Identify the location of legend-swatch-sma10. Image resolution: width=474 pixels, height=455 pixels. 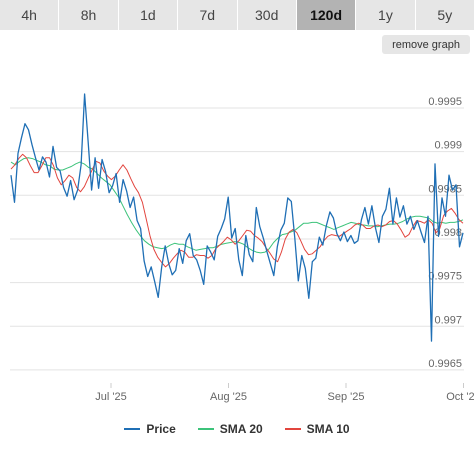
(292, 429).